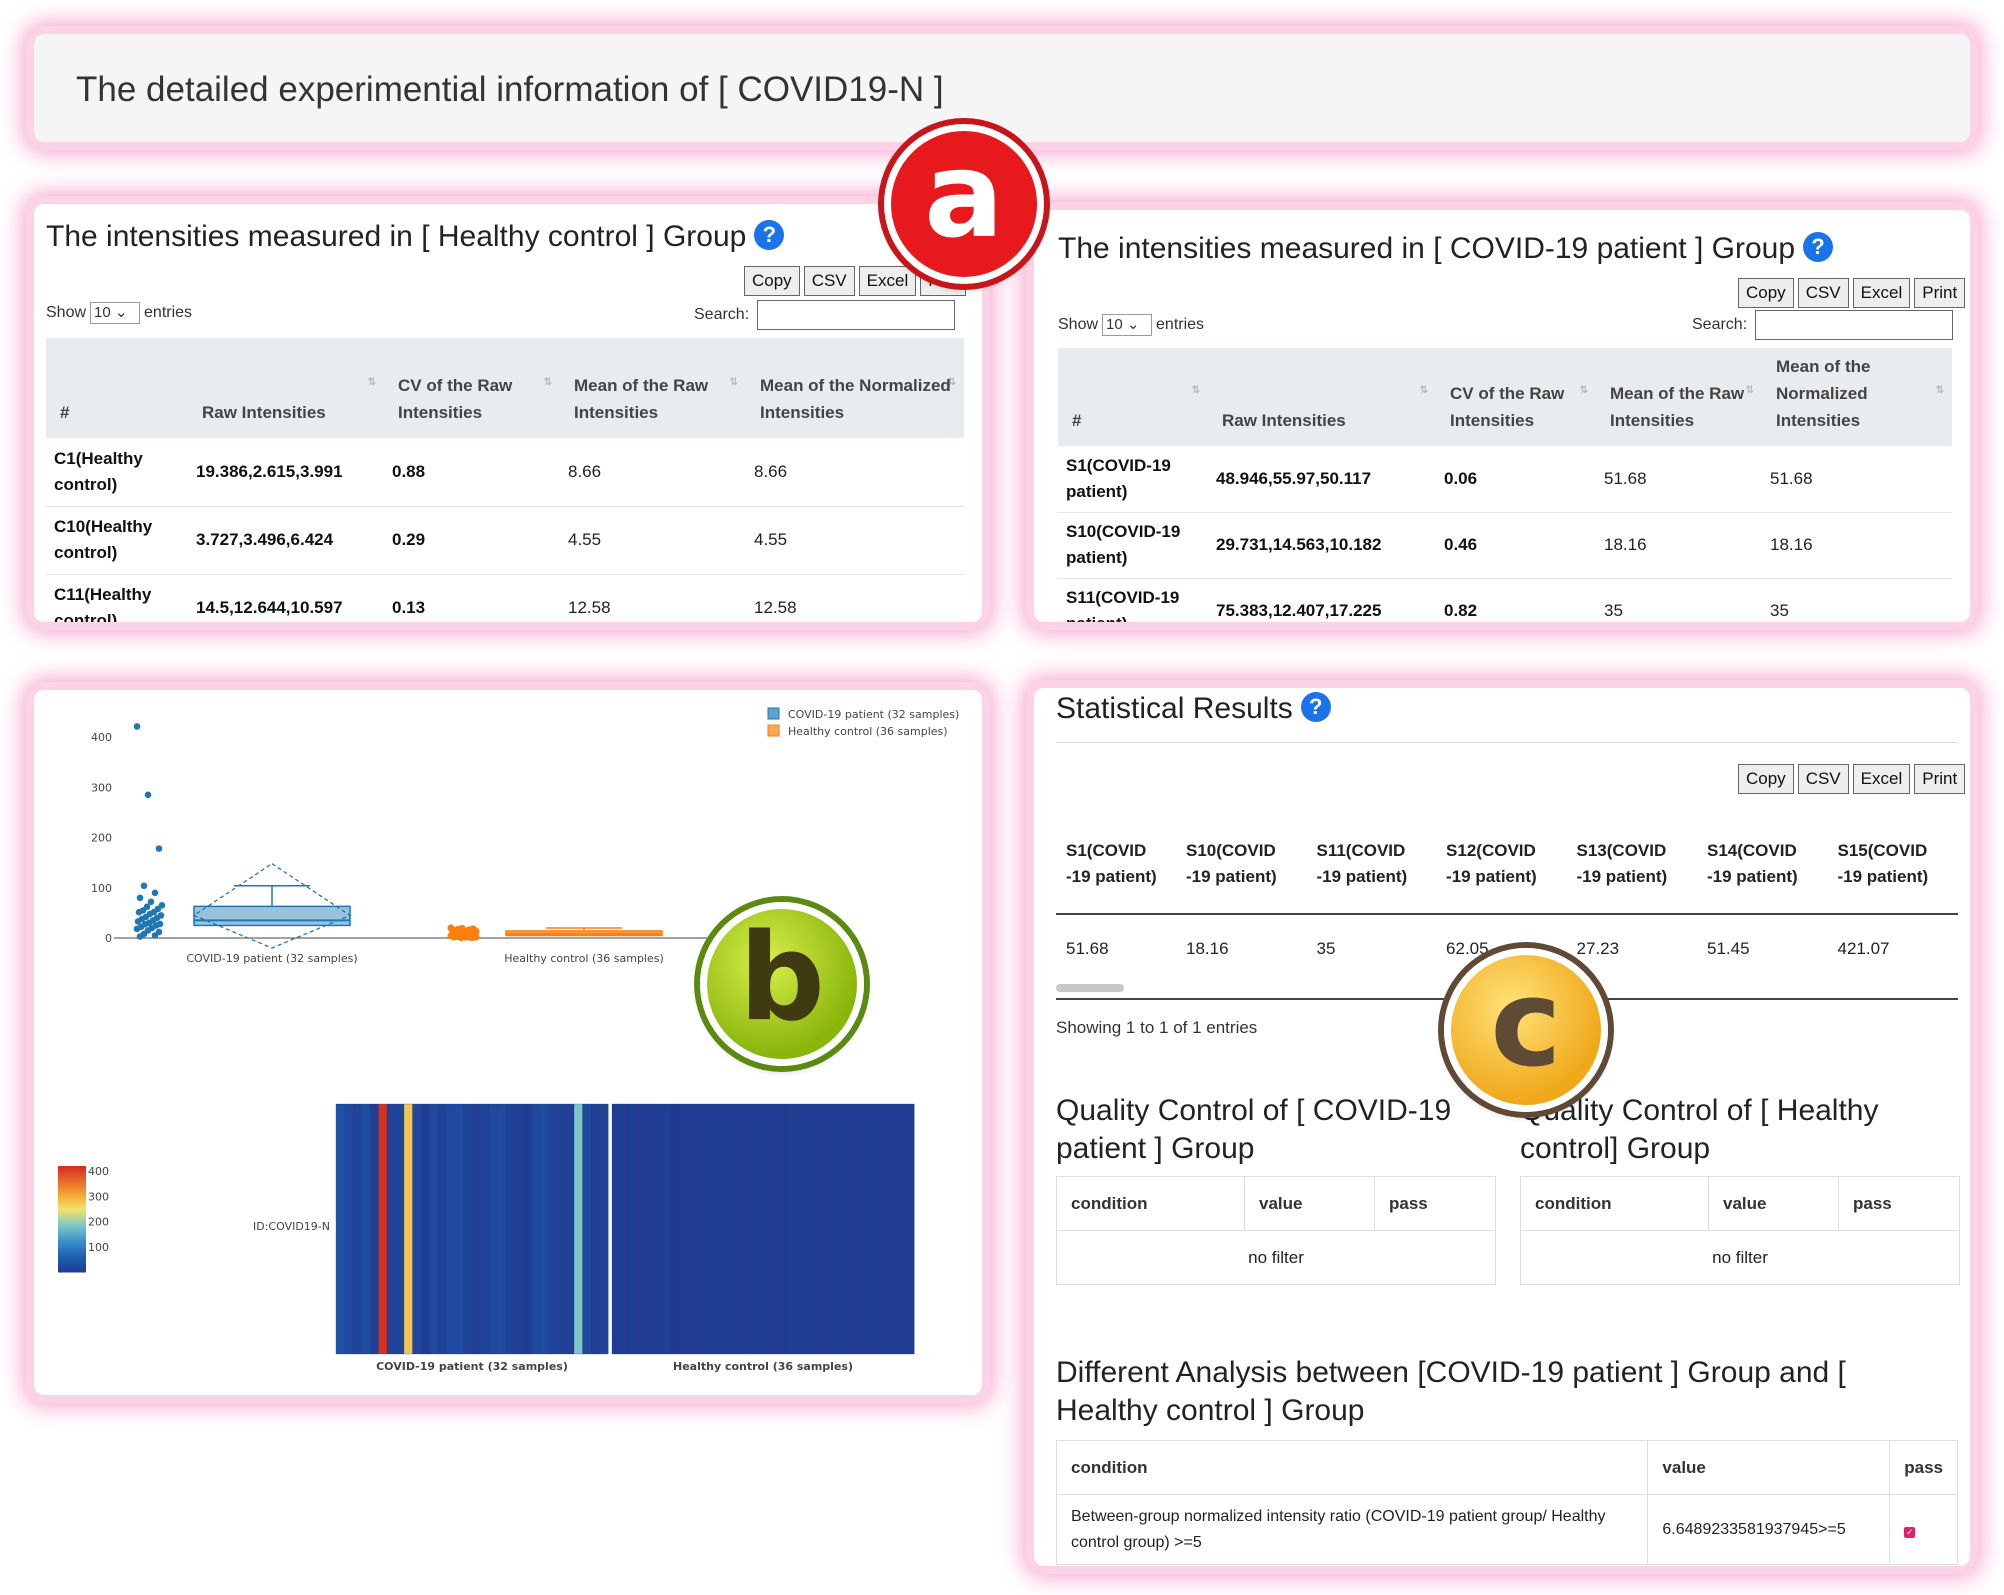  Describe the element at coordinates (1491, 863) in the screenshot. I see `stats-col: S12(COVID -19 patient)` at that location.